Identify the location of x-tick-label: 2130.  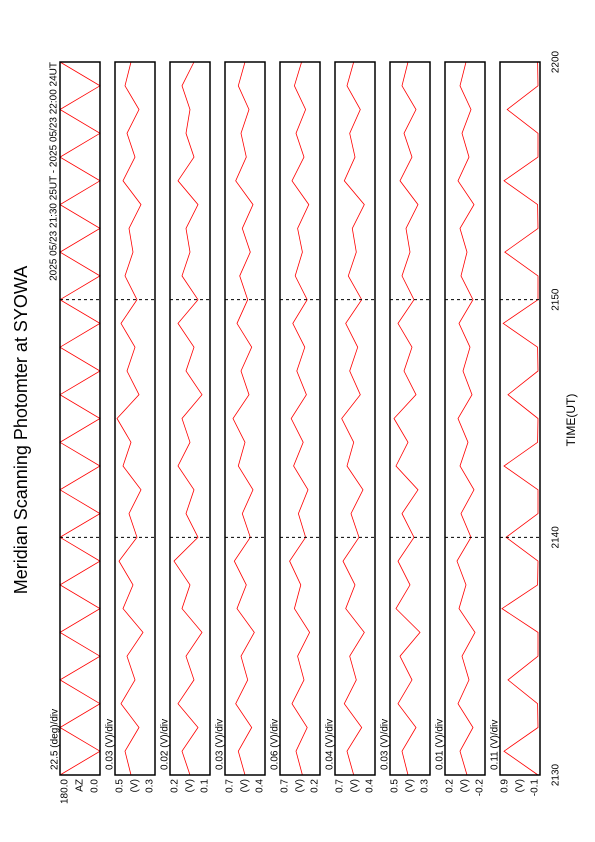
(556, 774).